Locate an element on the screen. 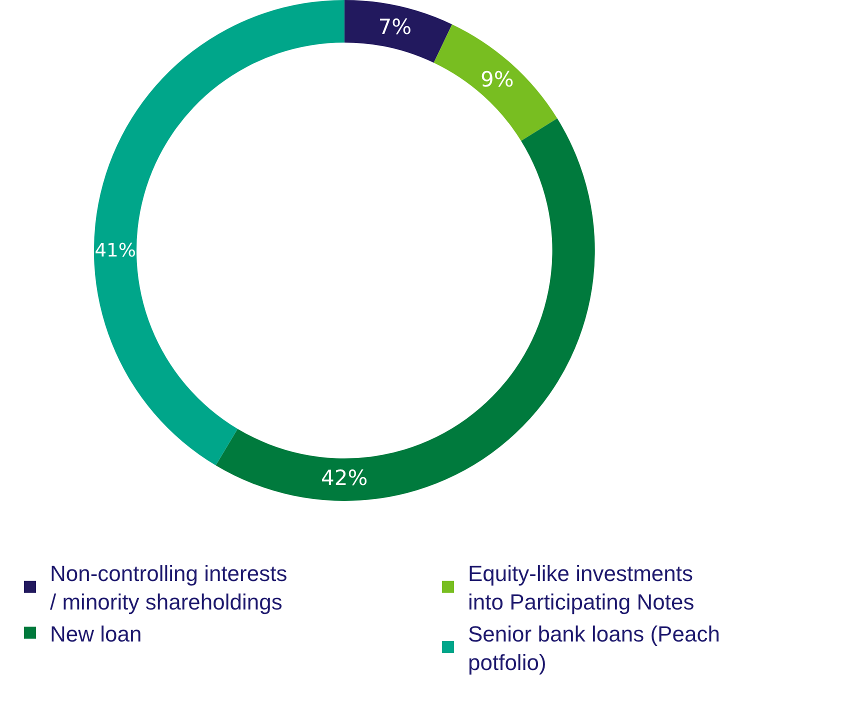  legend-label: New loan is located at coordinates (96, 633).